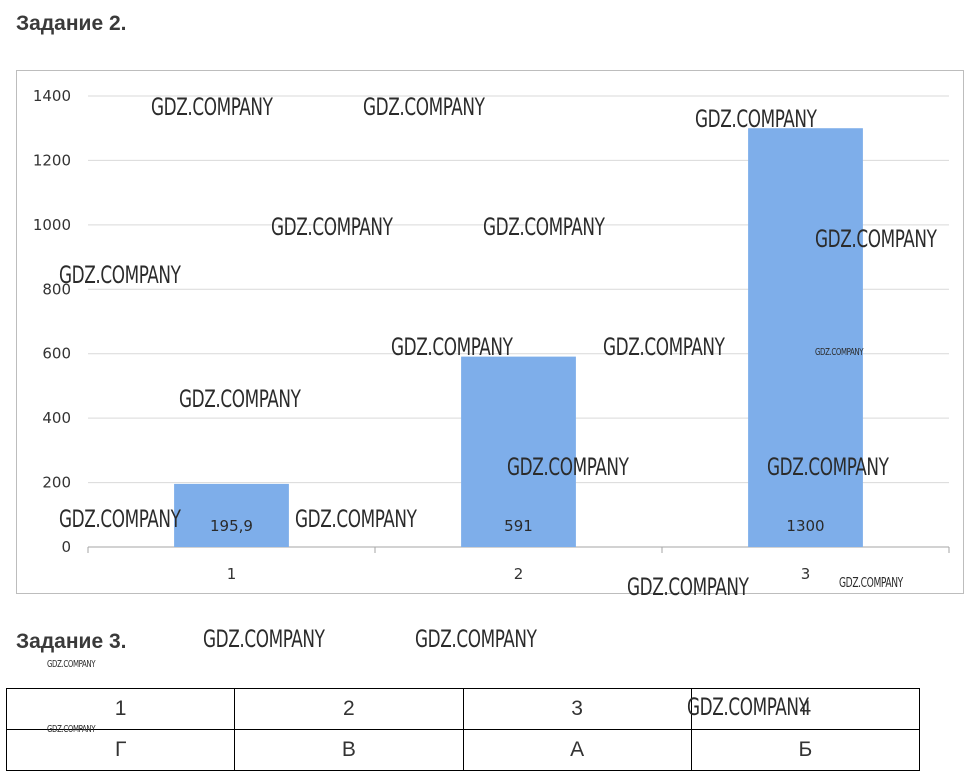 This screenshot has width=969, height=775. Describe the element at coordinates (349, 709) in the screenshot. I see `table-cell-number: 2` at that location.